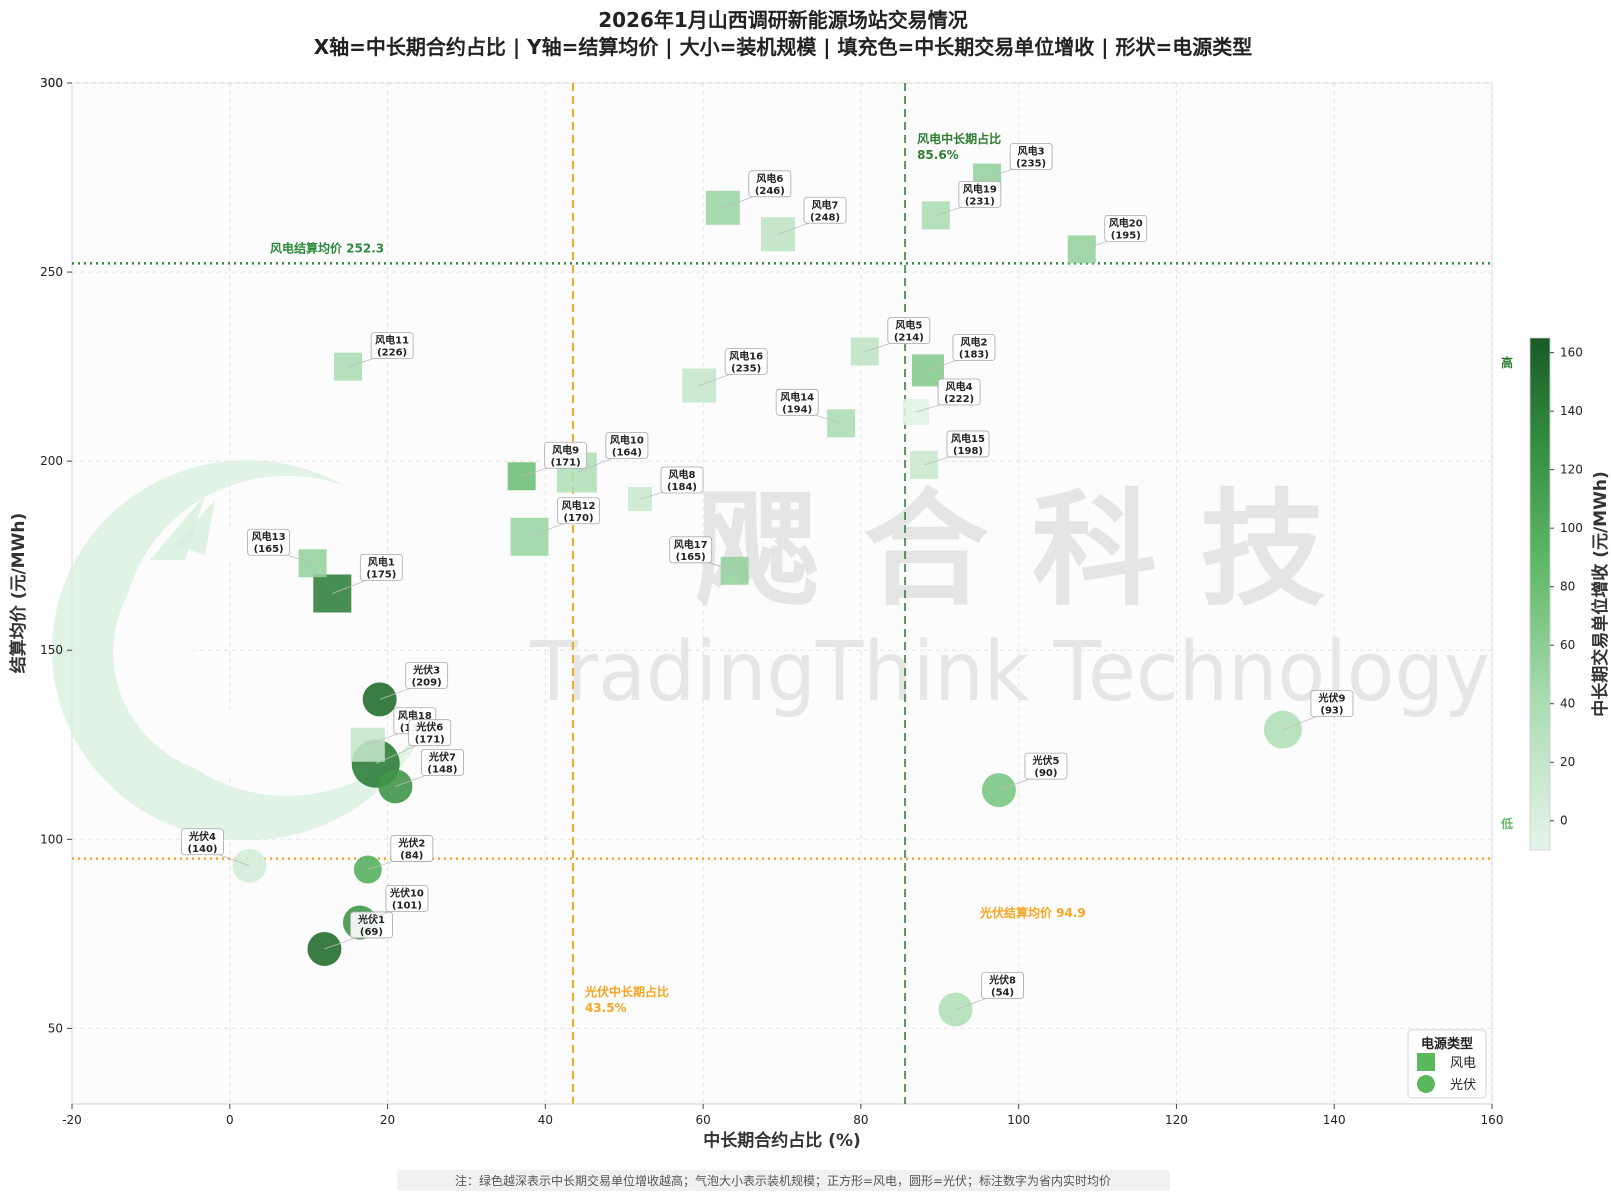 The image size is (1611, 1194). I want to click on point-label-price: (214), so click(909, 337).